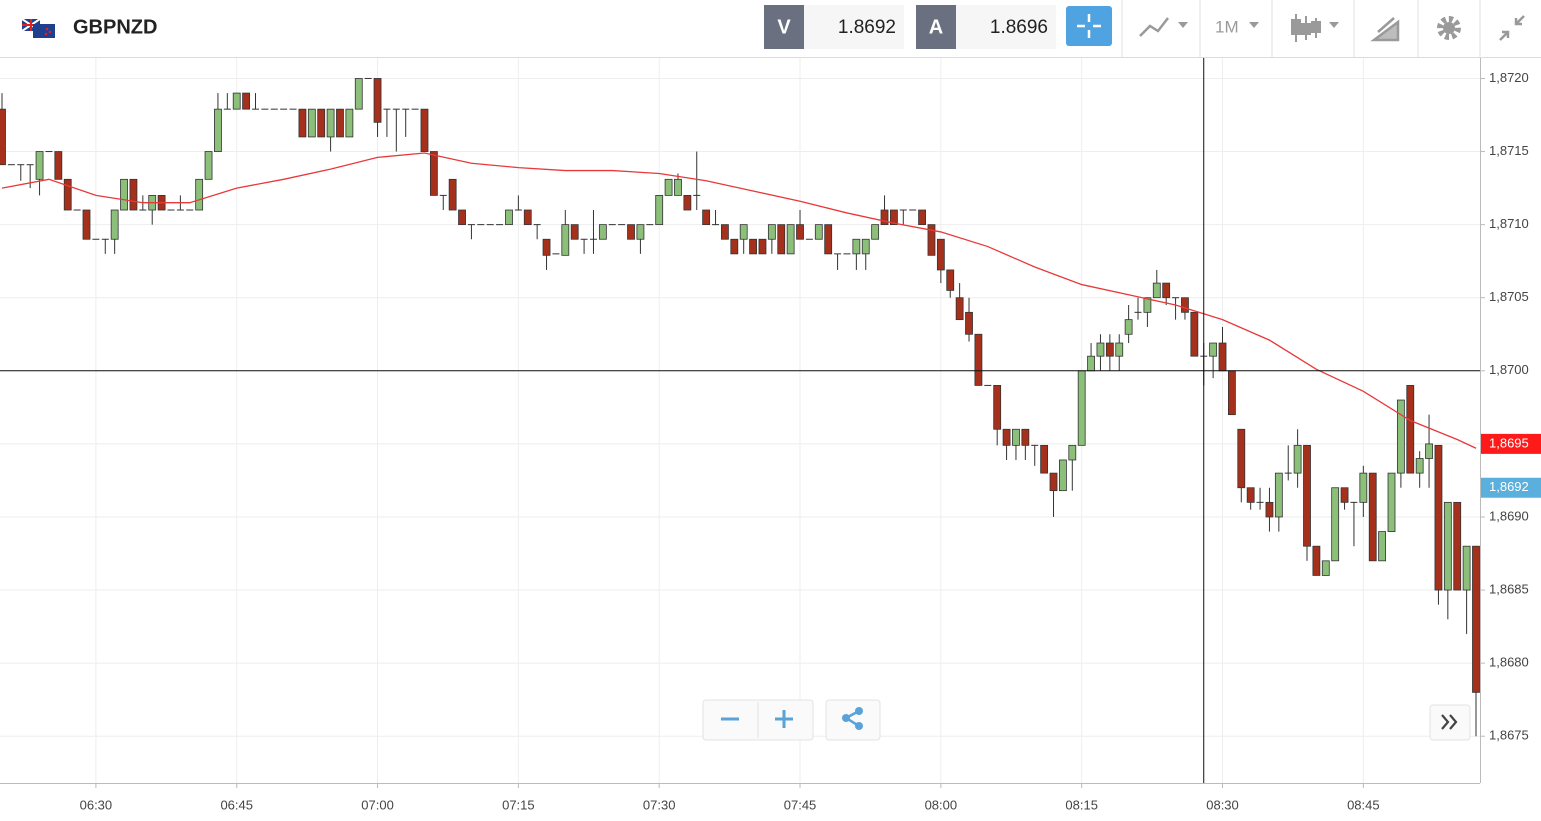 The height and width of the screenshot is (821, 1541). I want to click on zoom-in, so click(784, 719).